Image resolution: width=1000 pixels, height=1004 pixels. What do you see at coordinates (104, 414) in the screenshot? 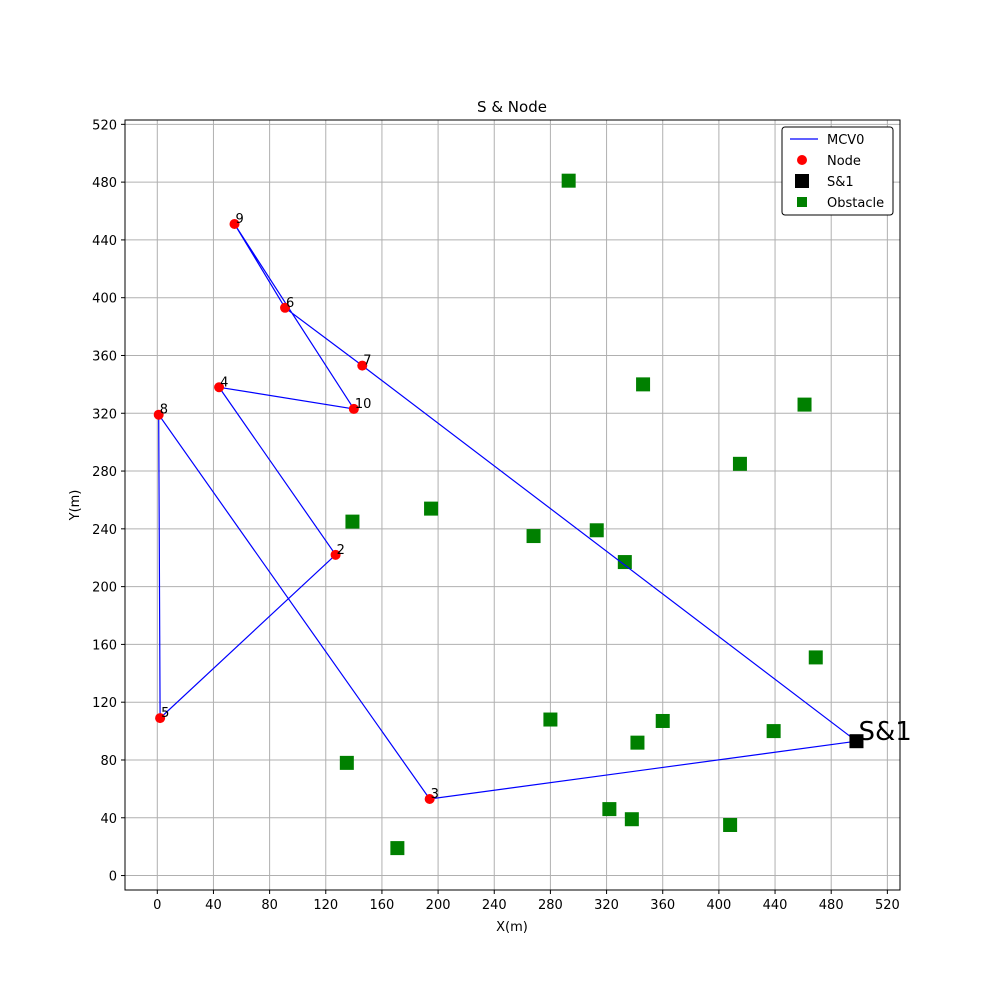
I see `y-tick-label: 320` at bounding box center [104, 414].